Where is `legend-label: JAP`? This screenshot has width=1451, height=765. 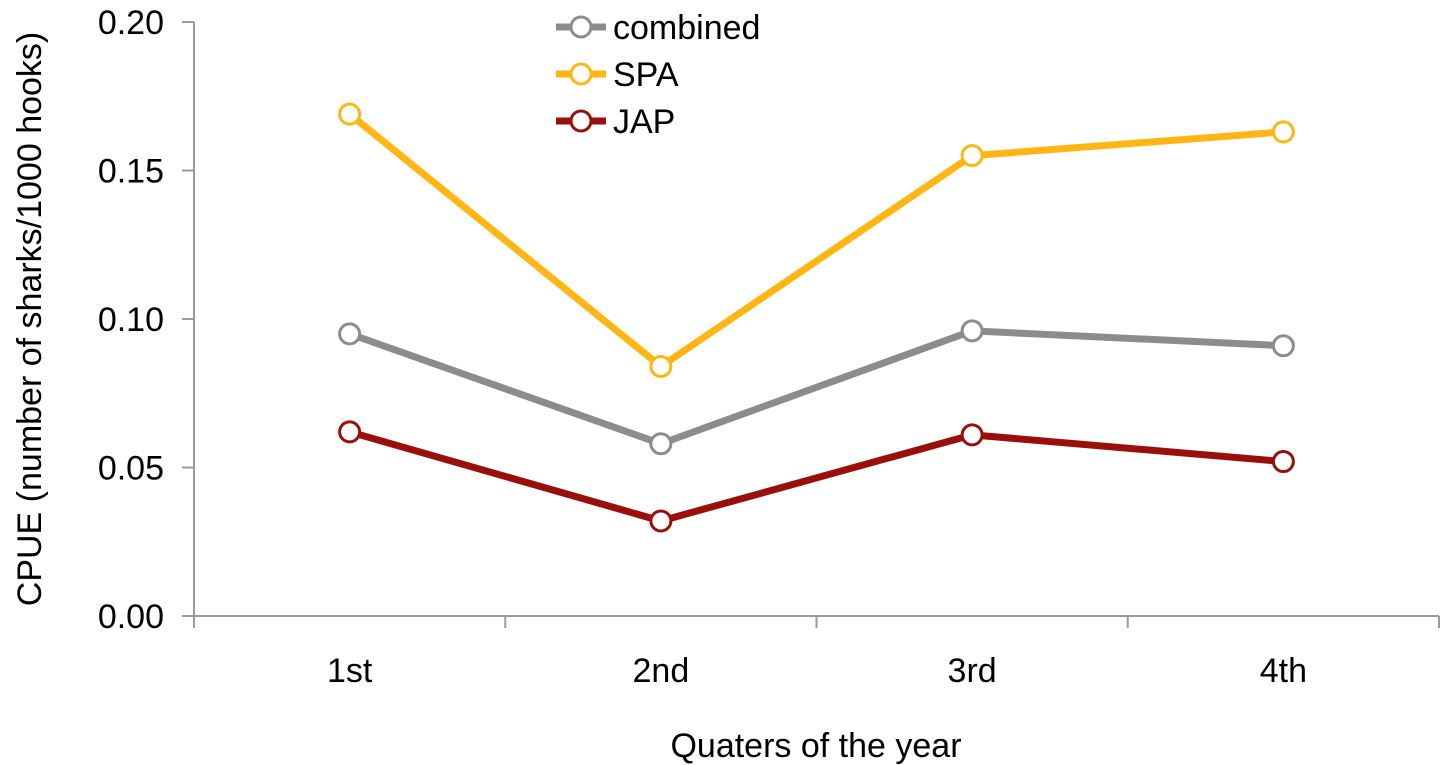 legend-label: JAP is located at coordinates (644, 122).